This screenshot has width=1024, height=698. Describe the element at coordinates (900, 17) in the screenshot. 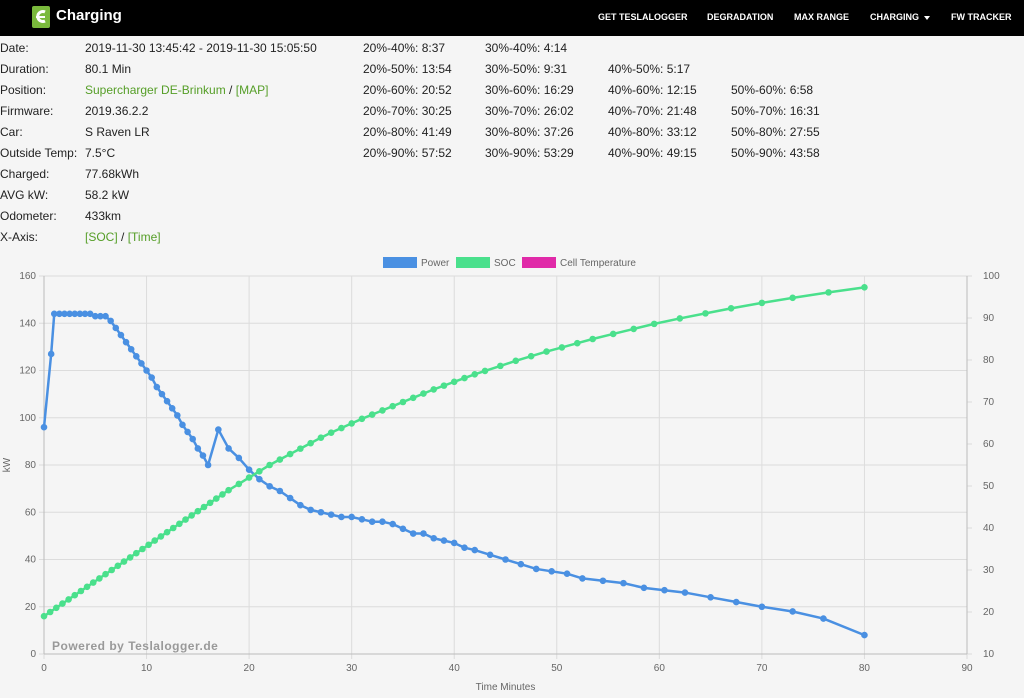

I see `nav-charging-dropdown: CHARGING` at that location.